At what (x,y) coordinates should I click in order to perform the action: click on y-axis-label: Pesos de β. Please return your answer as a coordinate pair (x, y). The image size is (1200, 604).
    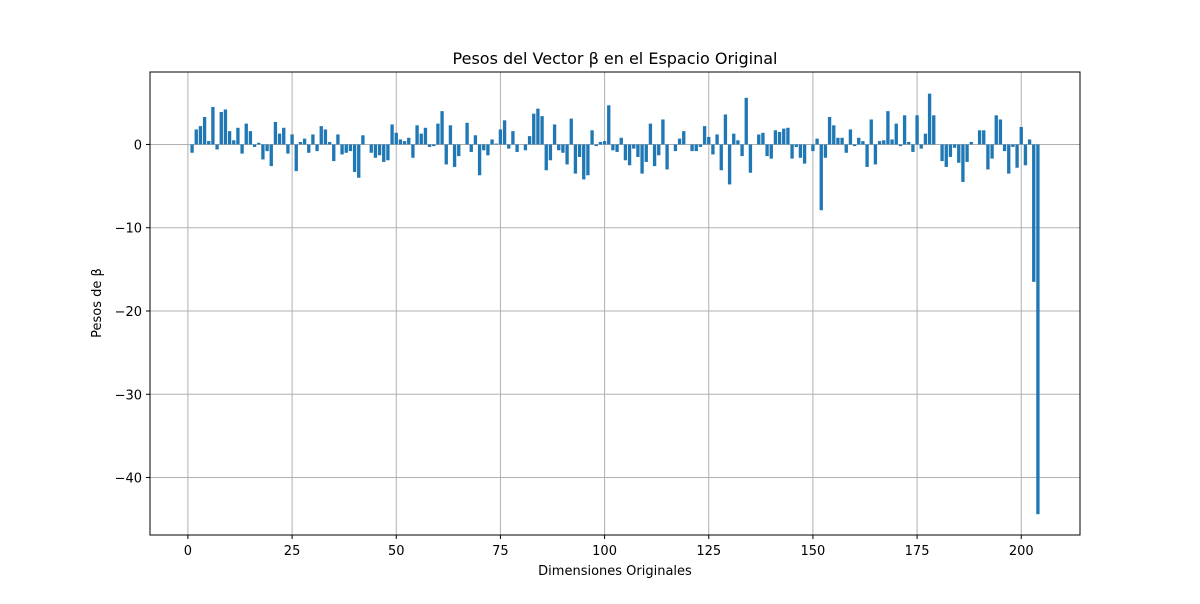
    Looking at the image, I should click on (97, 303).